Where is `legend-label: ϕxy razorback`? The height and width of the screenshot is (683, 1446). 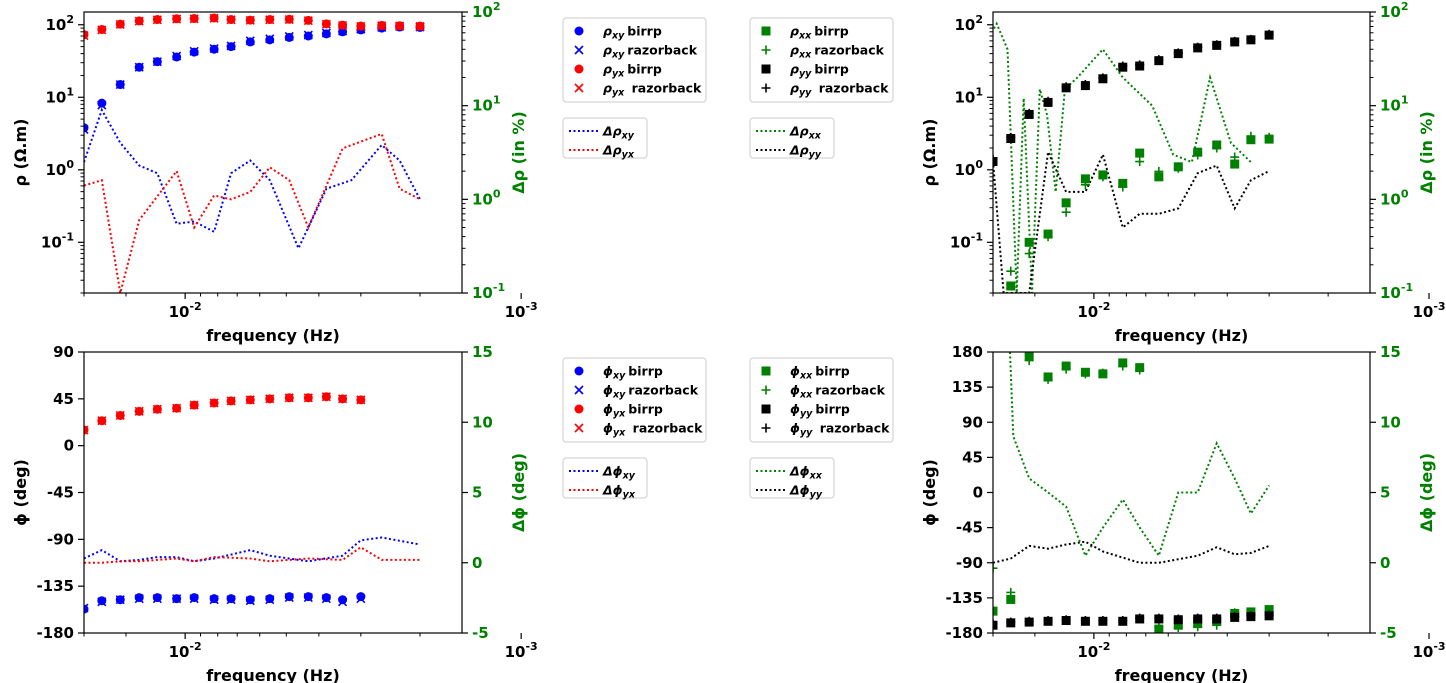
legend-label: ϕxy razorback is located at coordinates (651, 392).